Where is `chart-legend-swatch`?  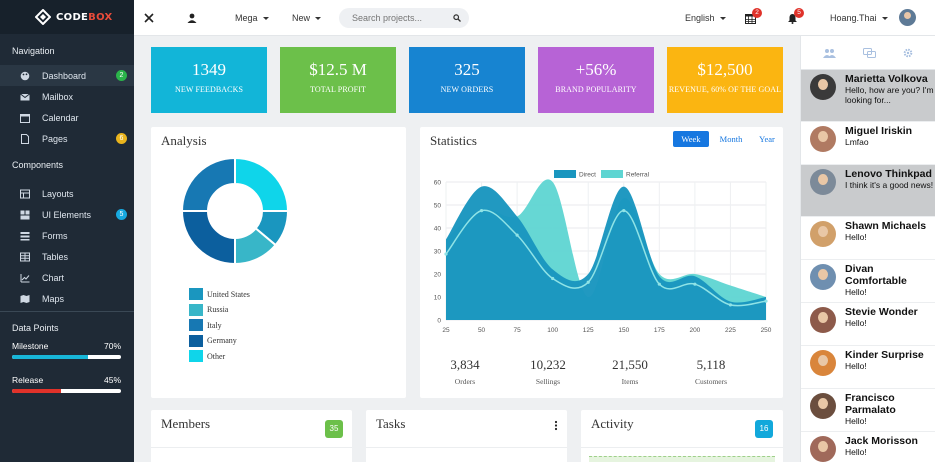 chart-legend-swatch is located at coordinates (565, 174).